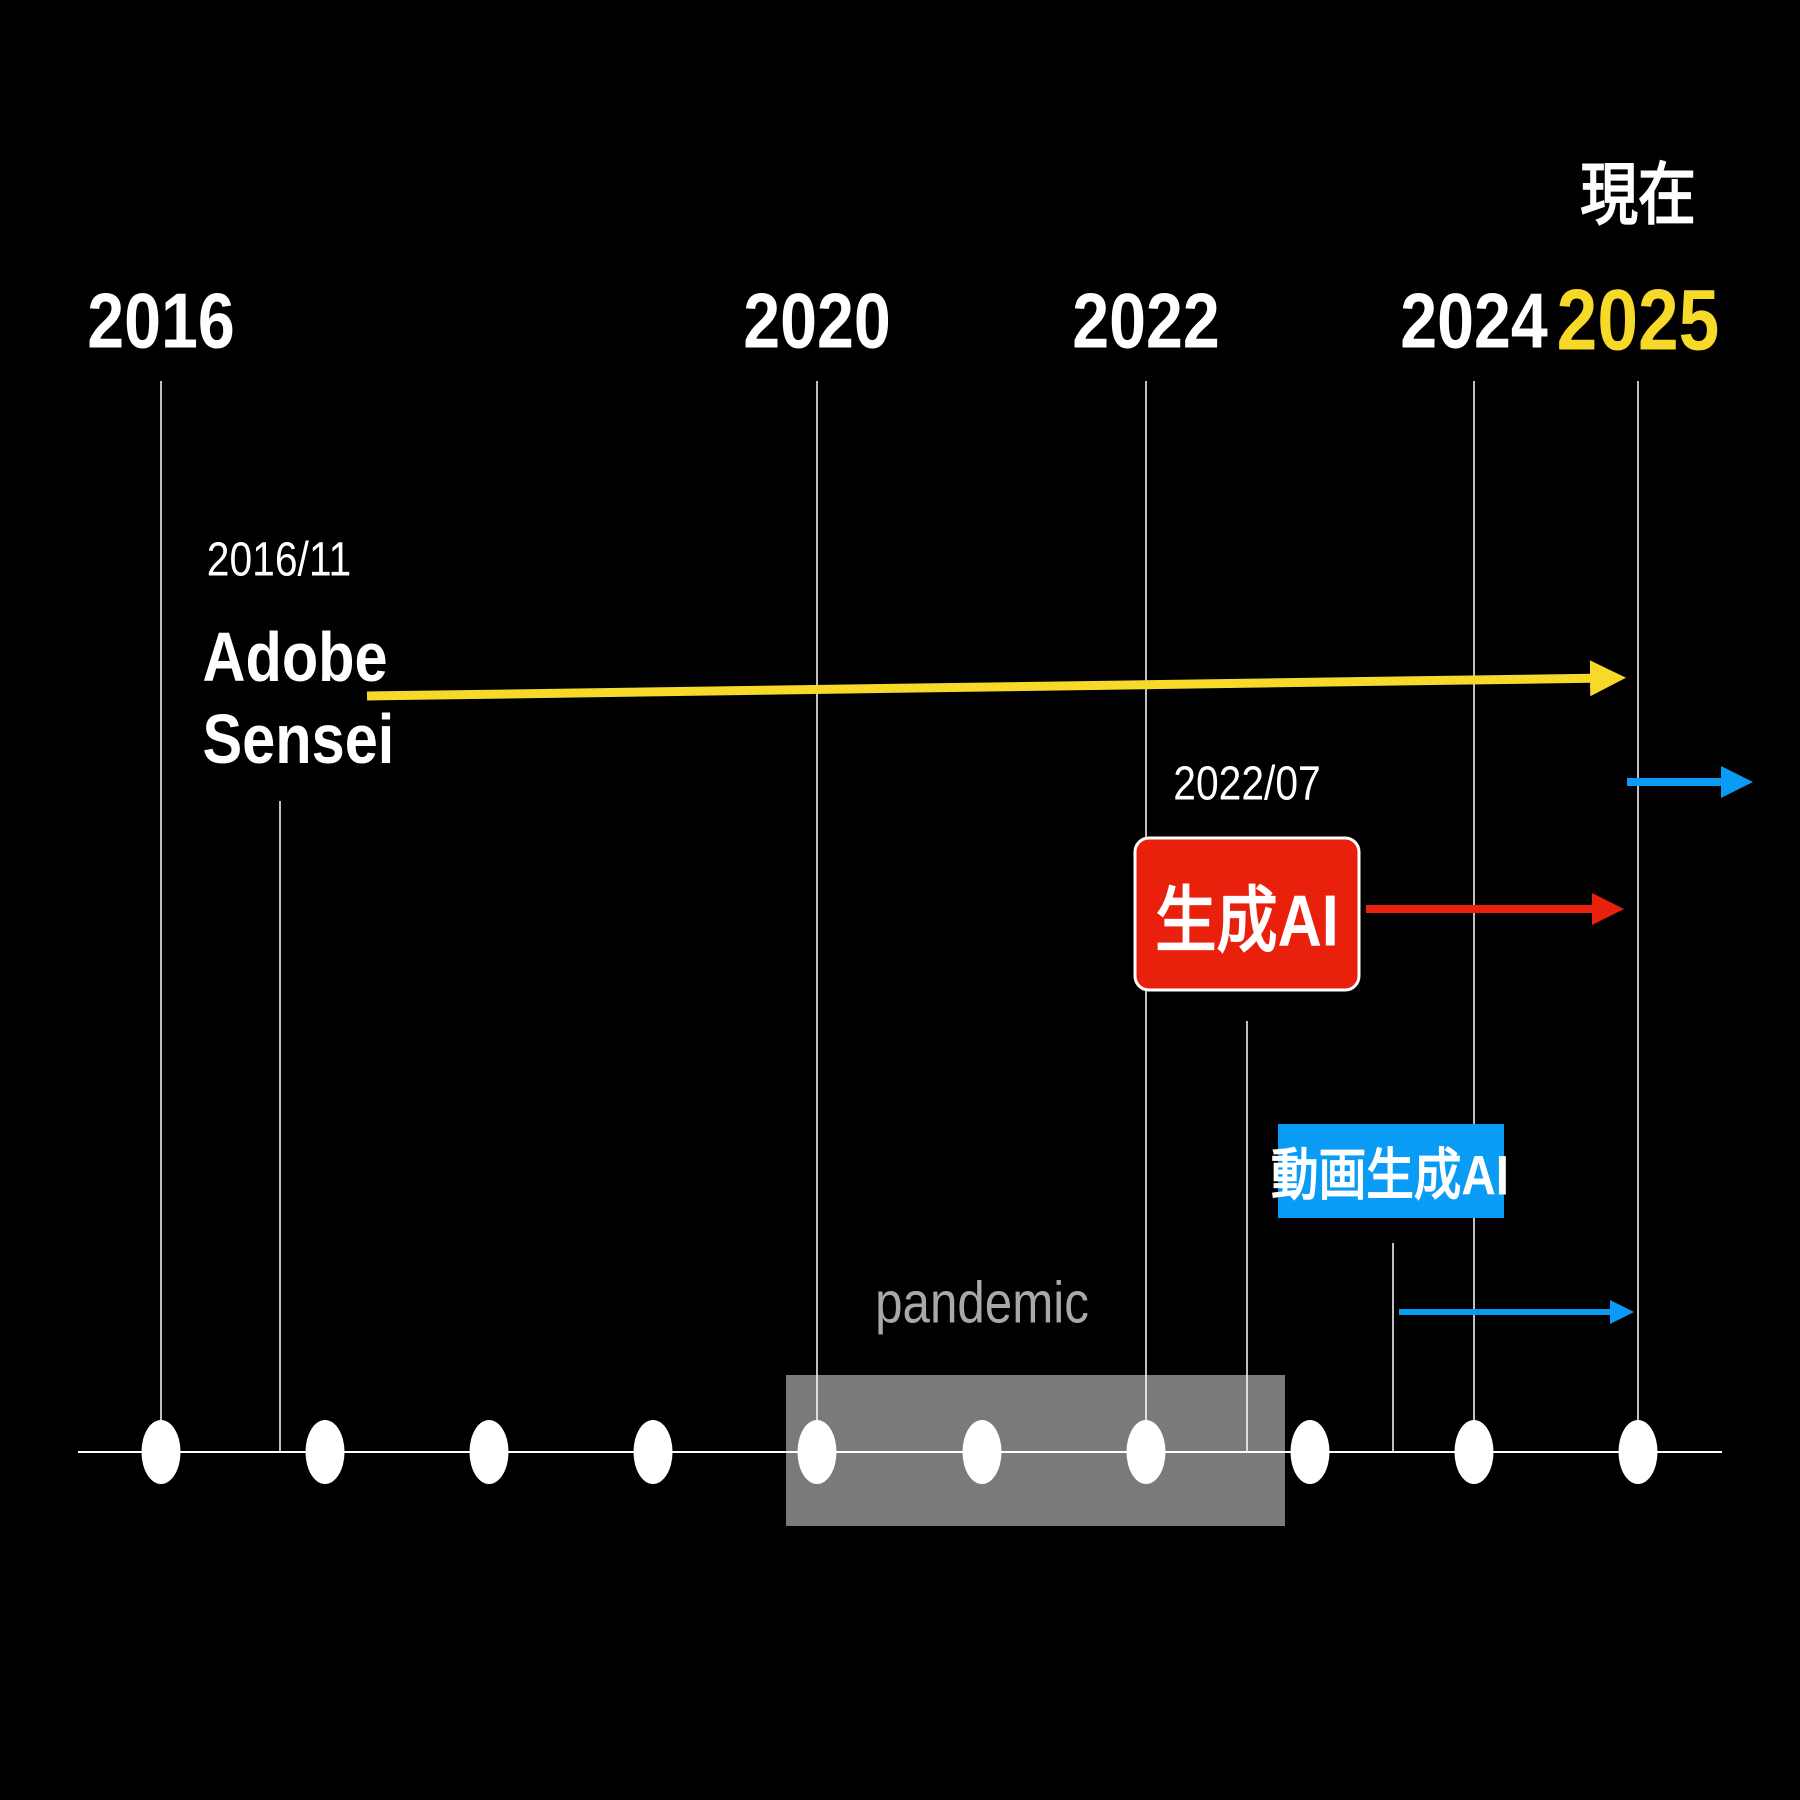  I want to click on event-date: 2016/11, so click(279, 560).